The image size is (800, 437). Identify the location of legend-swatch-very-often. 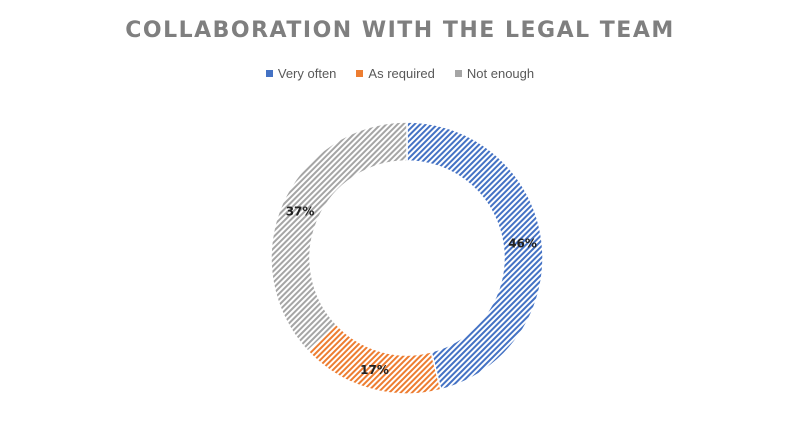
(269, 73).